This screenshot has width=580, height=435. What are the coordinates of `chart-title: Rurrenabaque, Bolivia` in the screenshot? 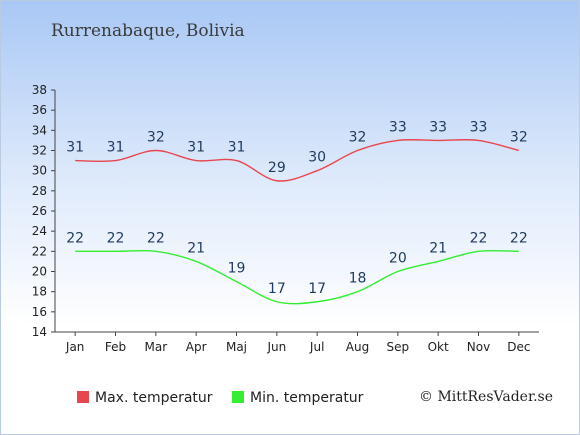 It's located at (148, 31).